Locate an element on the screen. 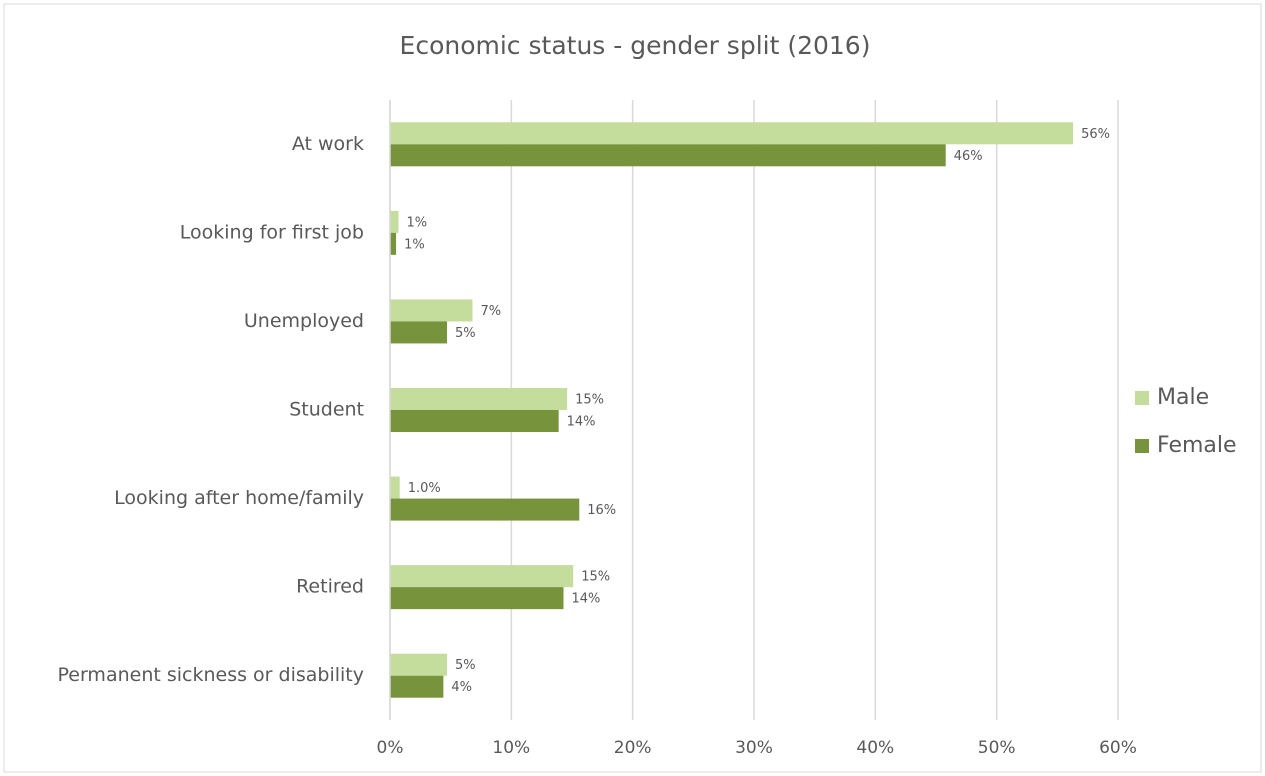  data-label: 7% is located at coordinates (491, 311).